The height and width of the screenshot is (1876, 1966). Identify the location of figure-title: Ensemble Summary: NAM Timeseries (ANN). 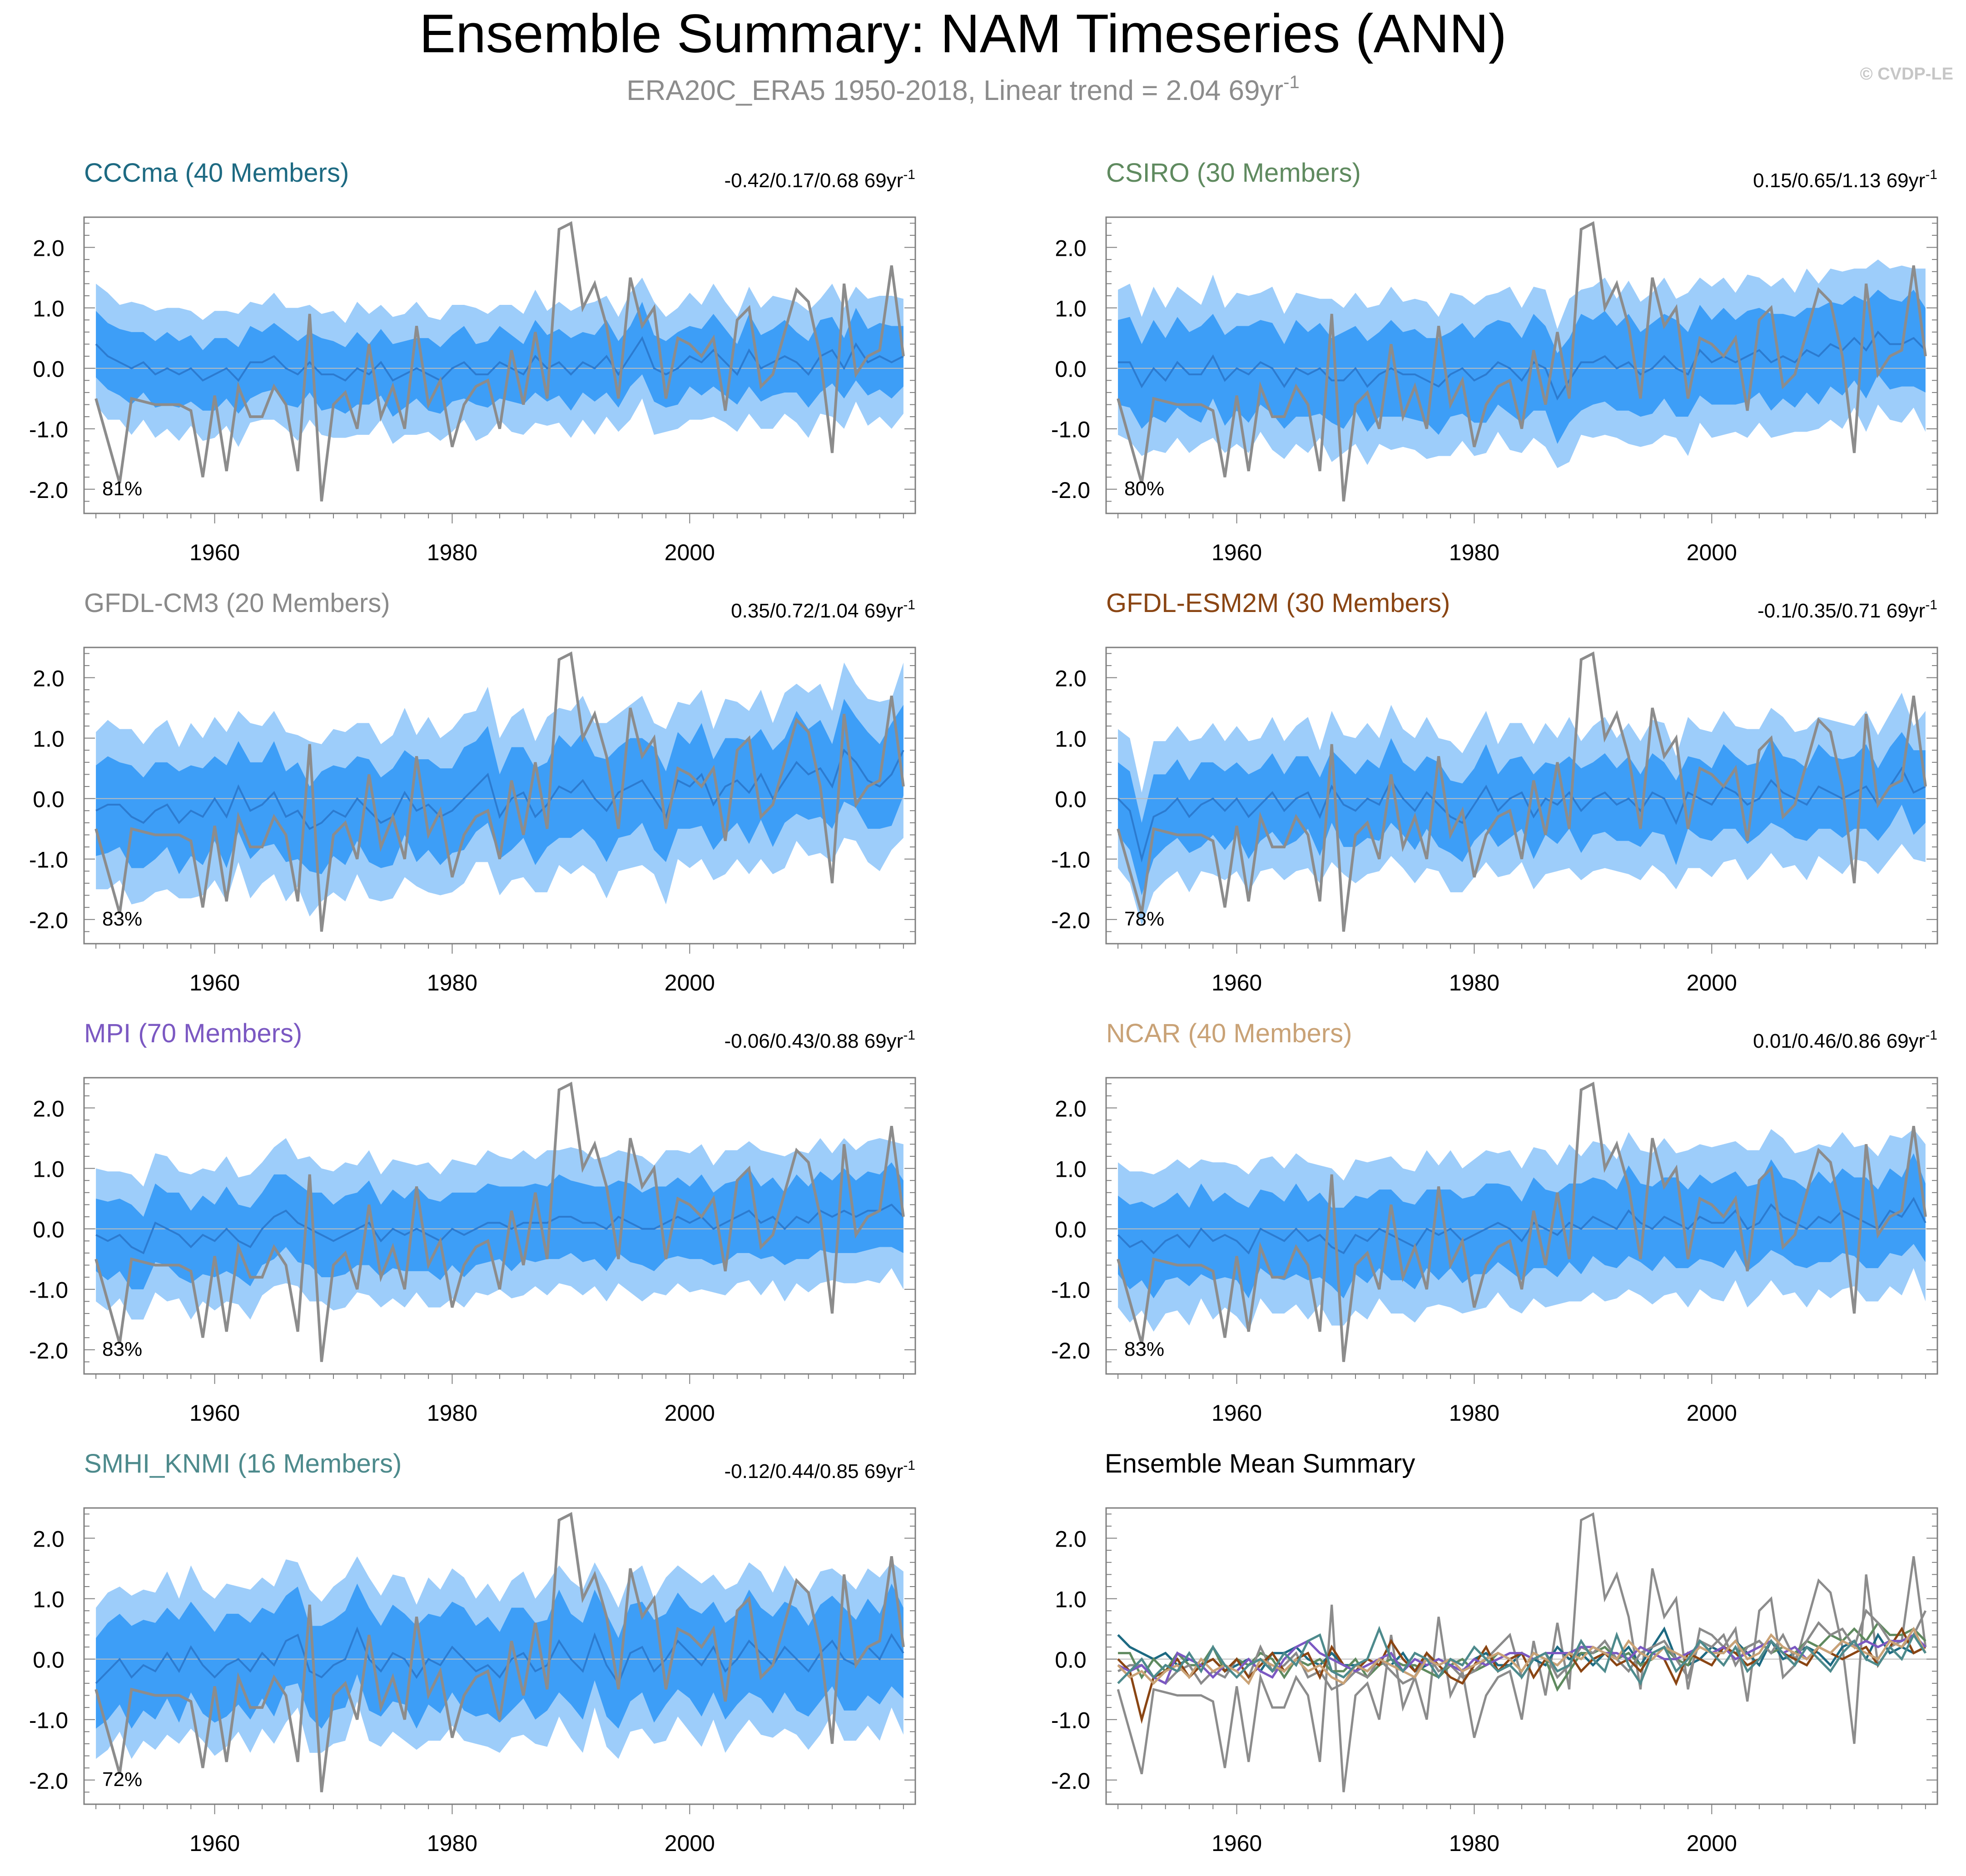
(963, 33).